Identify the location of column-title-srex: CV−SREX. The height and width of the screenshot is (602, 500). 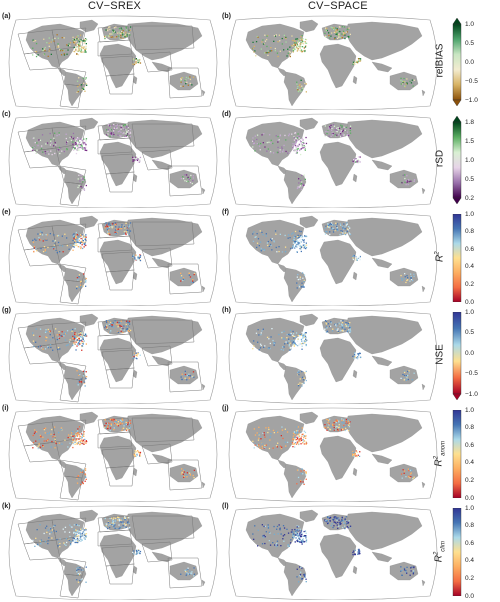
(115, 6).